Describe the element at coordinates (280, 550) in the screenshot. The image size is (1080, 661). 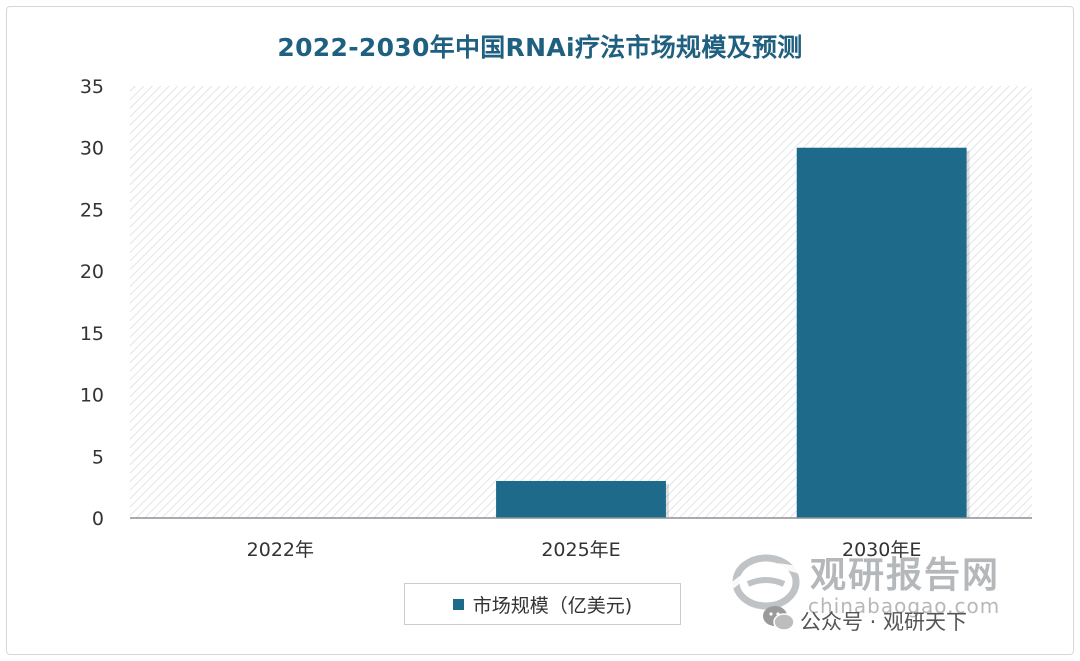
I see `x-tick-label: 2022年` at that location.